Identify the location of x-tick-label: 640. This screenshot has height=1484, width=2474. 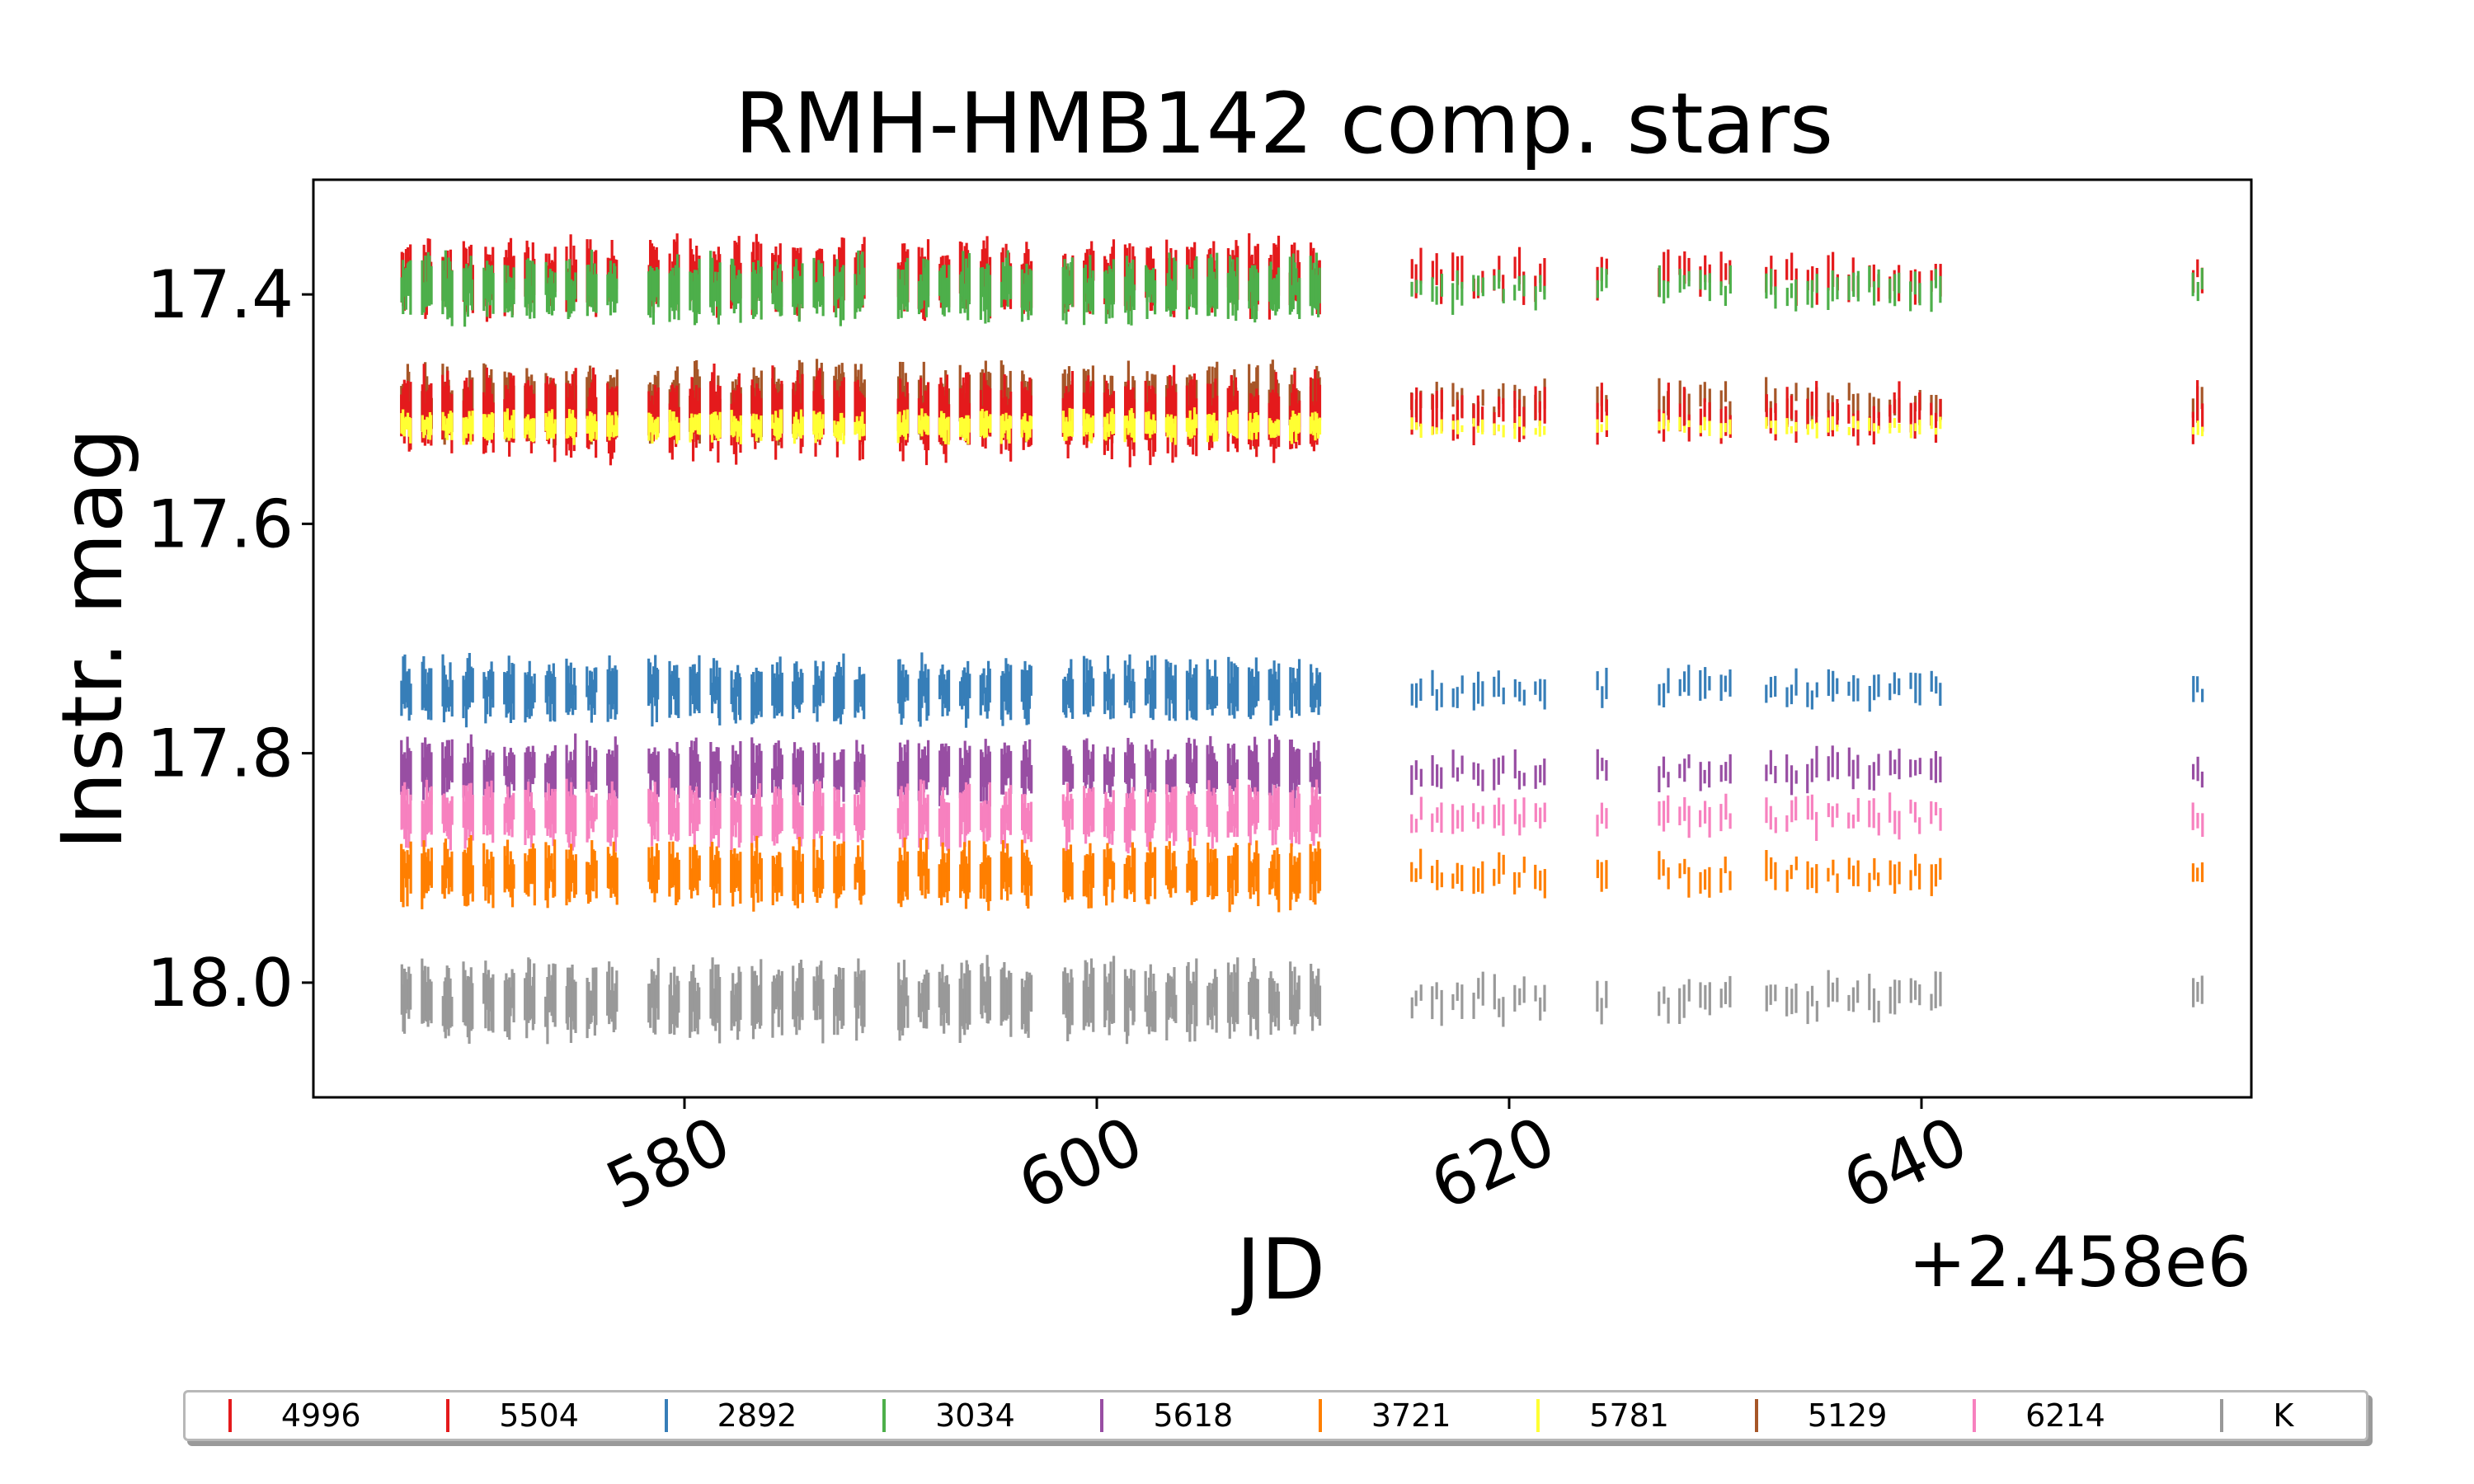
(1905, 1163).